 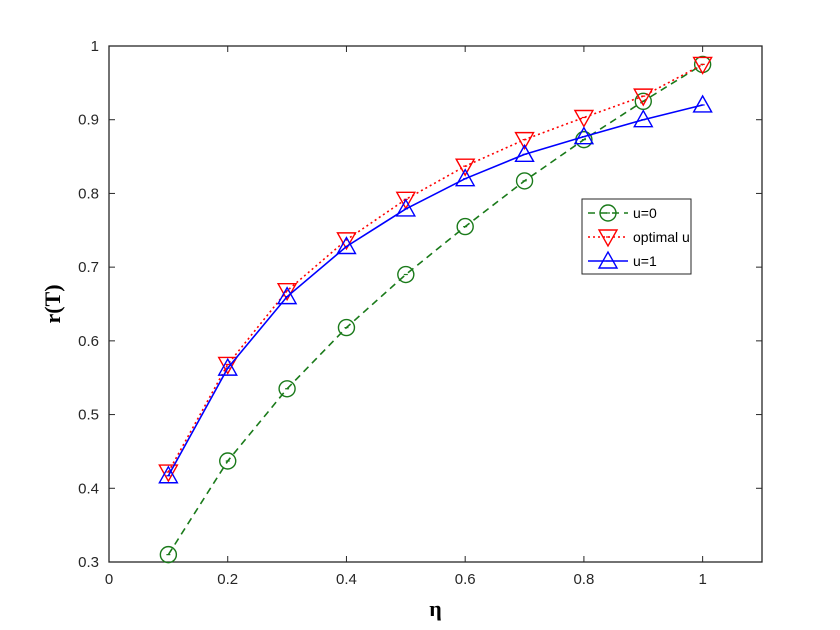 I want to click on y-tick-label: 0.3, so click(x=88, y=562).